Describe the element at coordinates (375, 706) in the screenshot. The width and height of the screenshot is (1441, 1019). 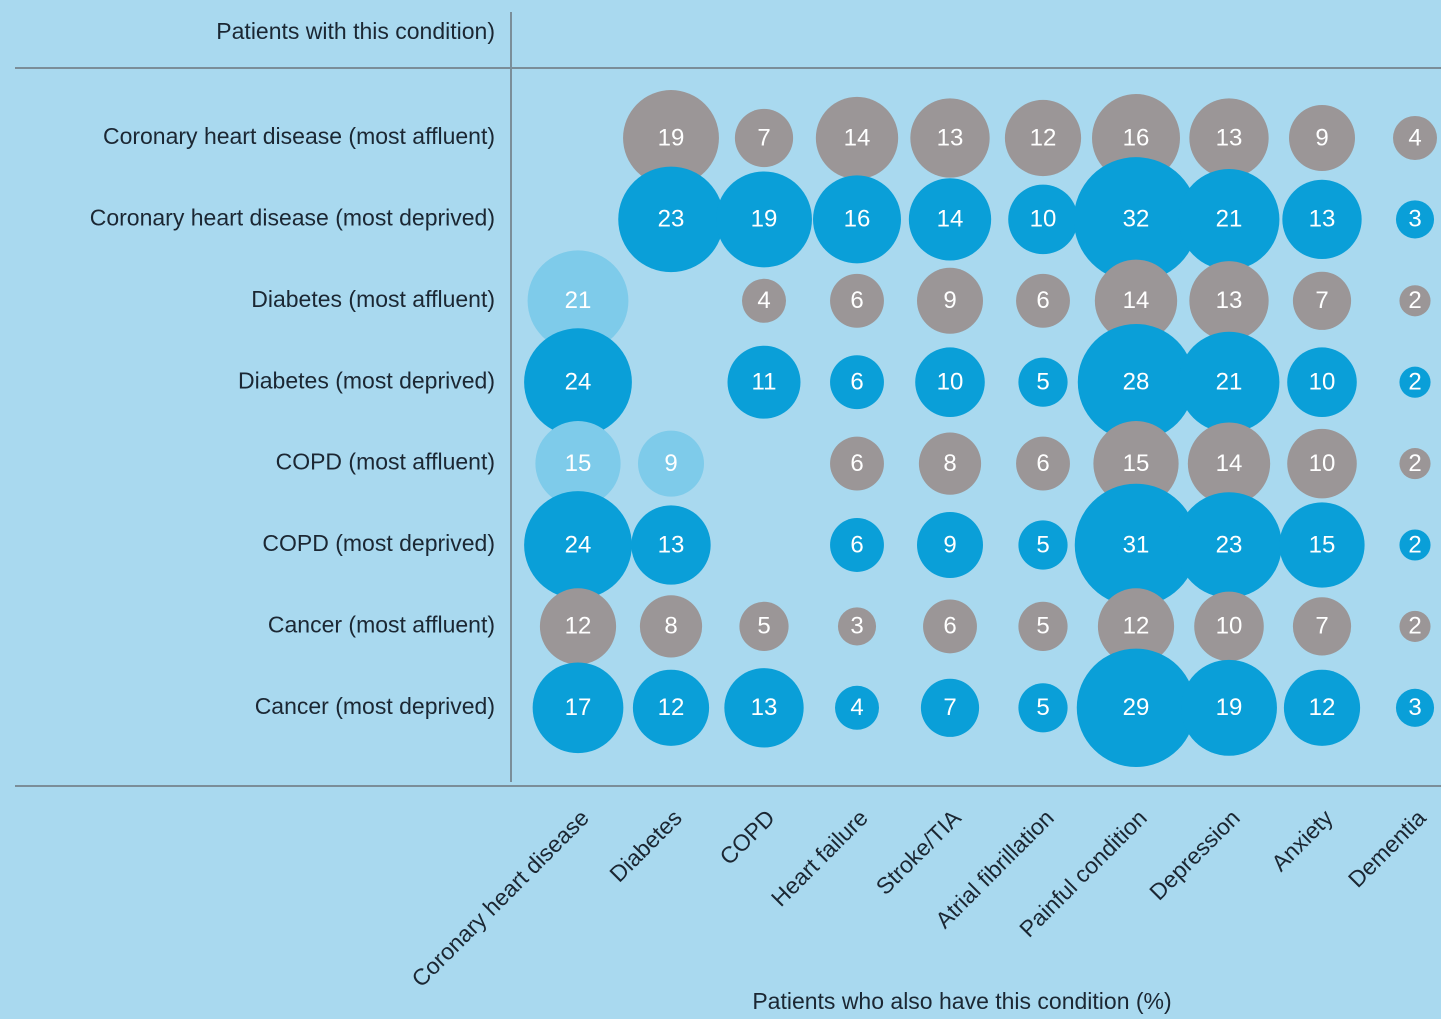
I see `row-label: Cancer (most deprived)` at that location.